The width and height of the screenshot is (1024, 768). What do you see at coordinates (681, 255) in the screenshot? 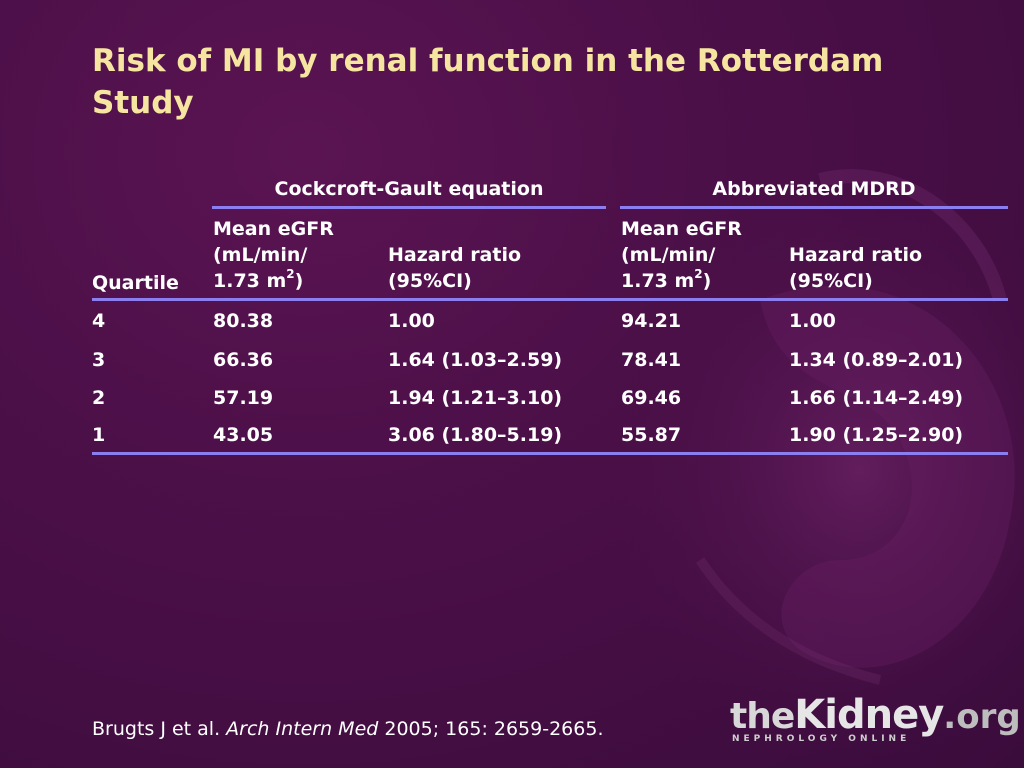
I see `column-header-mdrd-egfr: Mean eGFR (mL/min/ 1.73 m2)` at bounding box center [681, 255].